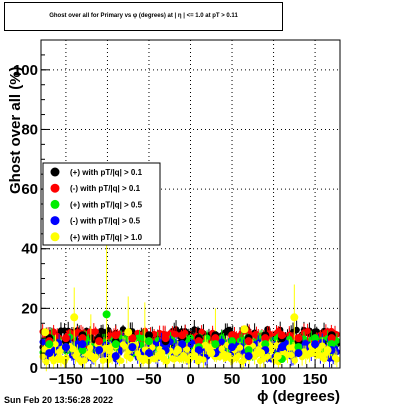 The height and width of the screenshot is (409, 400). What do you see at coordinates (106, 237) in the screenshot?
I see `legend-label: (+) with pT/|q| > 1.0` at bounding box center [106, 237].